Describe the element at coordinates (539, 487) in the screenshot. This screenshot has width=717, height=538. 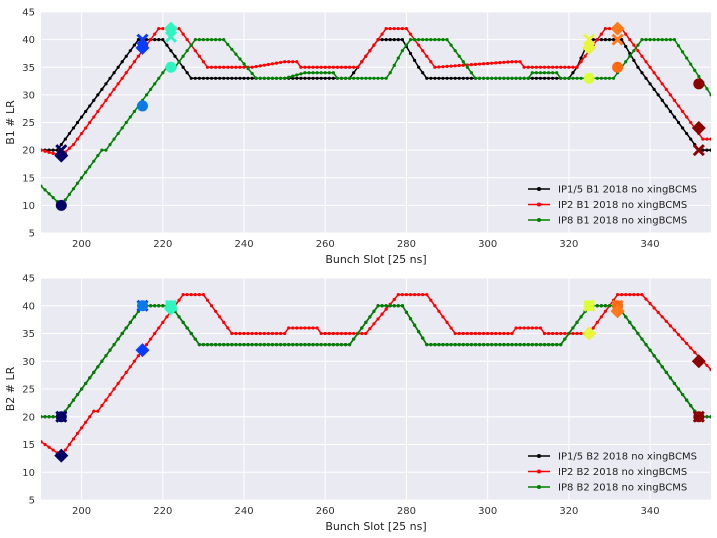
I see `legend-swatch-marker` at that location.